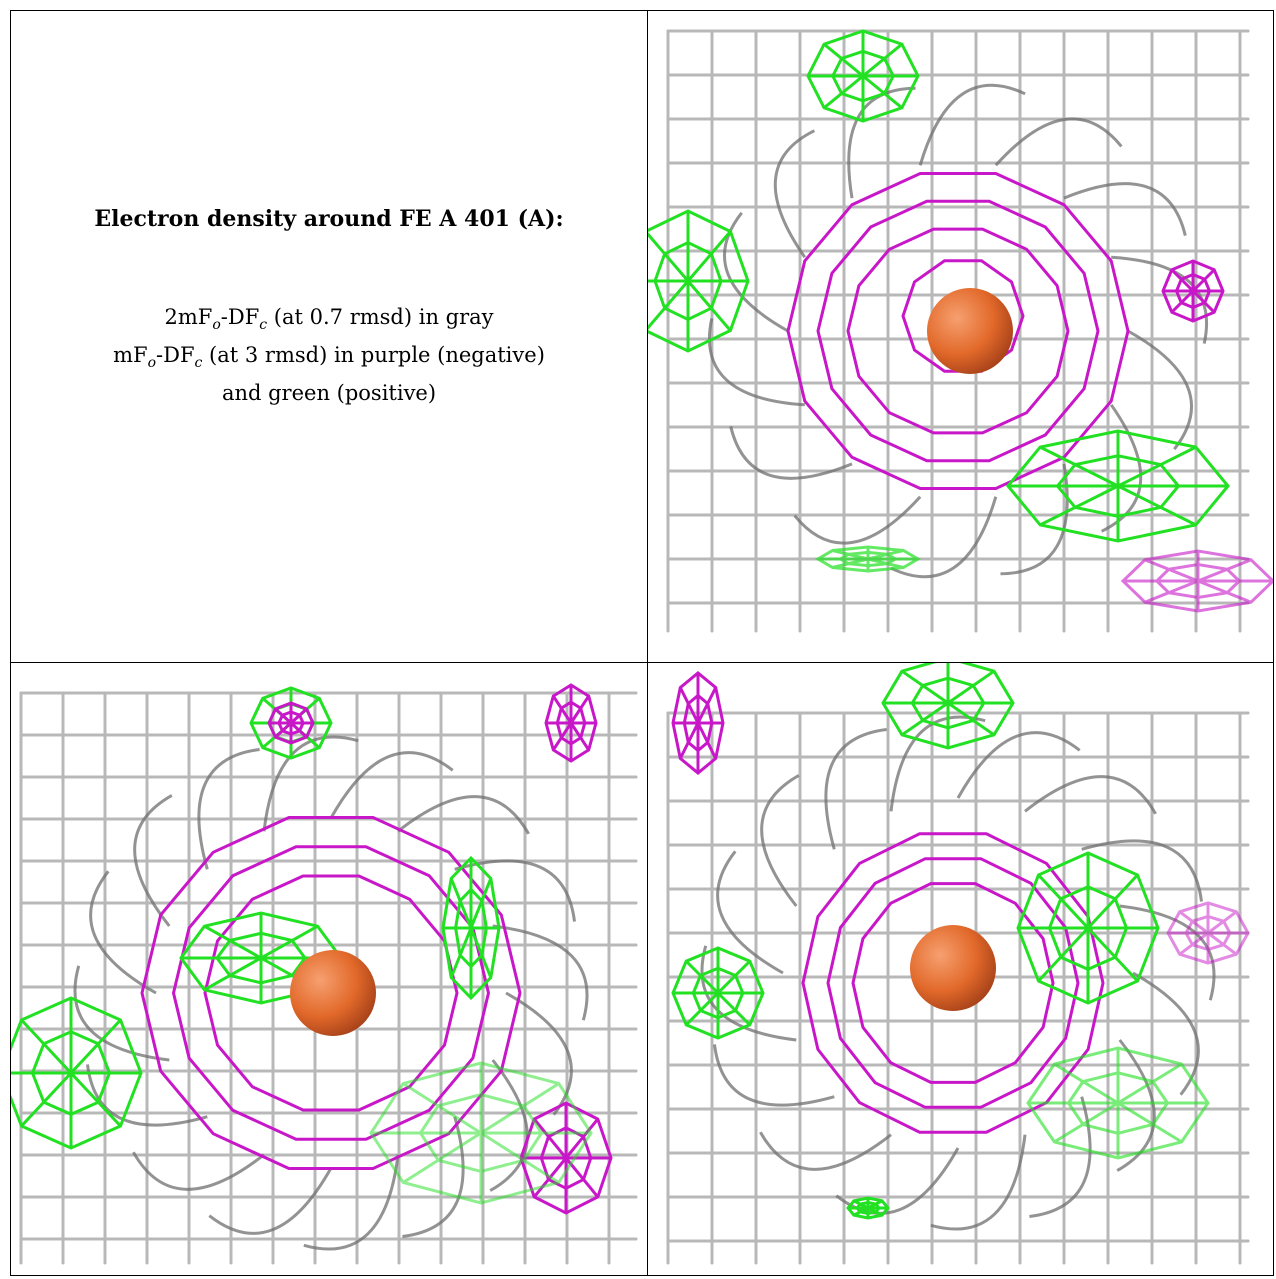 The width and height of the screenshot is (1276, 1279). Describe the element at coordinates (329, 319) in the screenshot. I see `caption-line-2fofc: 2mFo-DFc (at 0.7 rmsd) in gray` at that location.